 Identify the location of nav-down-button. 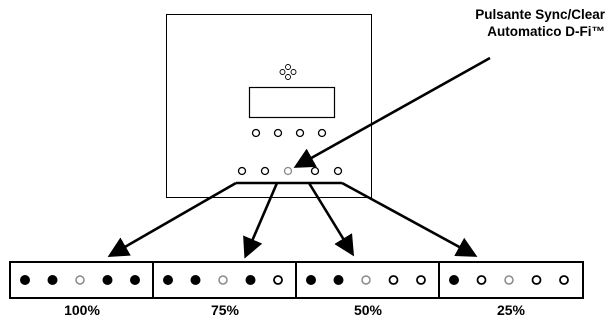
(288, 77).